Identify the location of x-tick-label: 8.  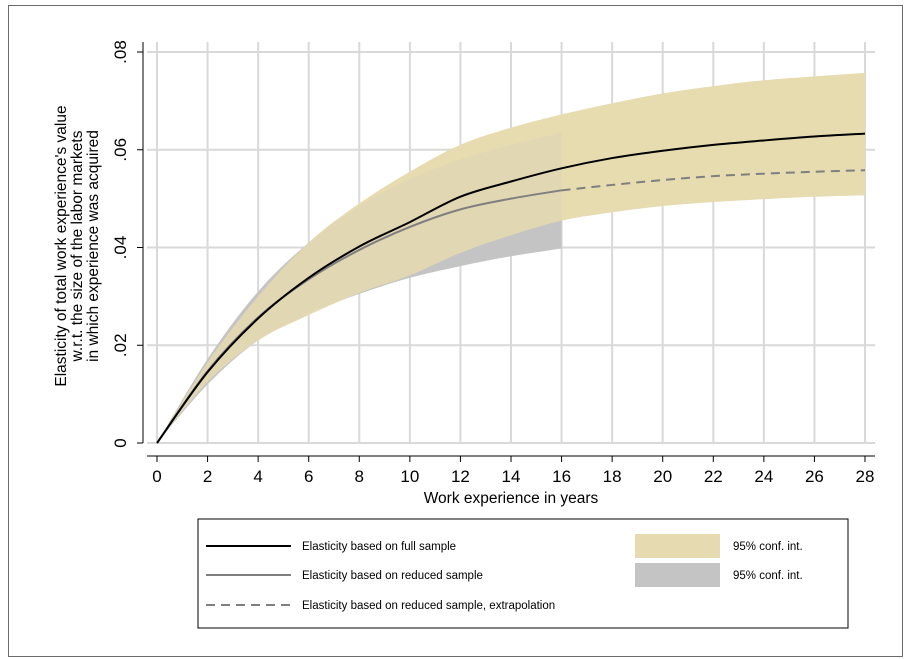
(359, 476).